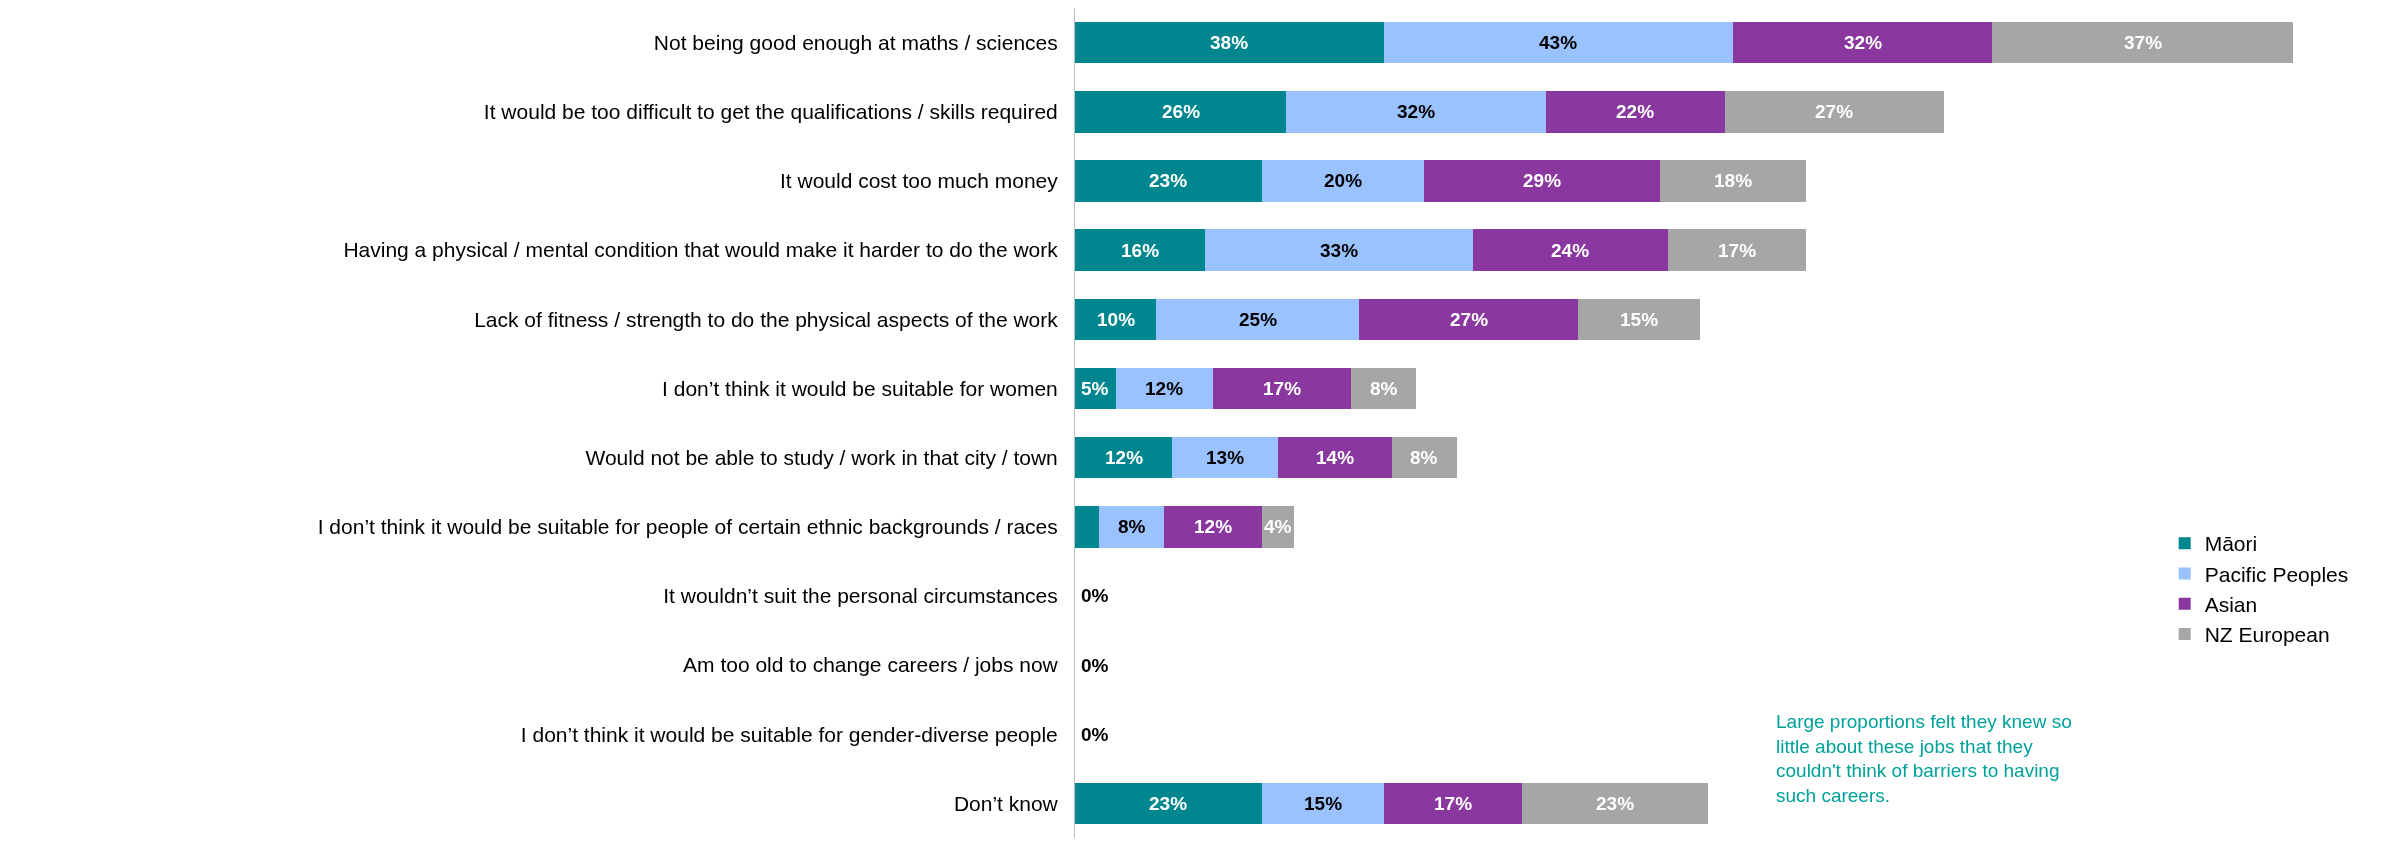  What do you see at coordinates (770, 112) in the screenshot?
I see `y-tick-label: It would be too difficult to get the qualifications / skills required` at bounding box center [770, 112].